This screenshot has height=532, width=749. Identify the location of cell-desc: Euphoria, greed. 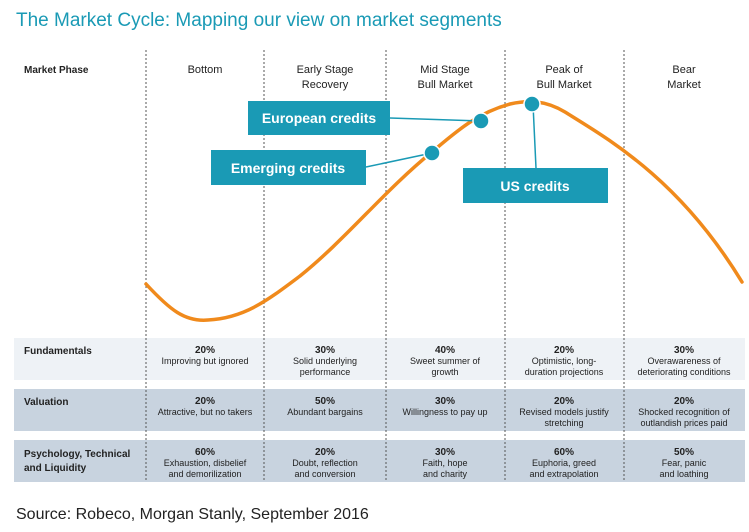
(564, 463).